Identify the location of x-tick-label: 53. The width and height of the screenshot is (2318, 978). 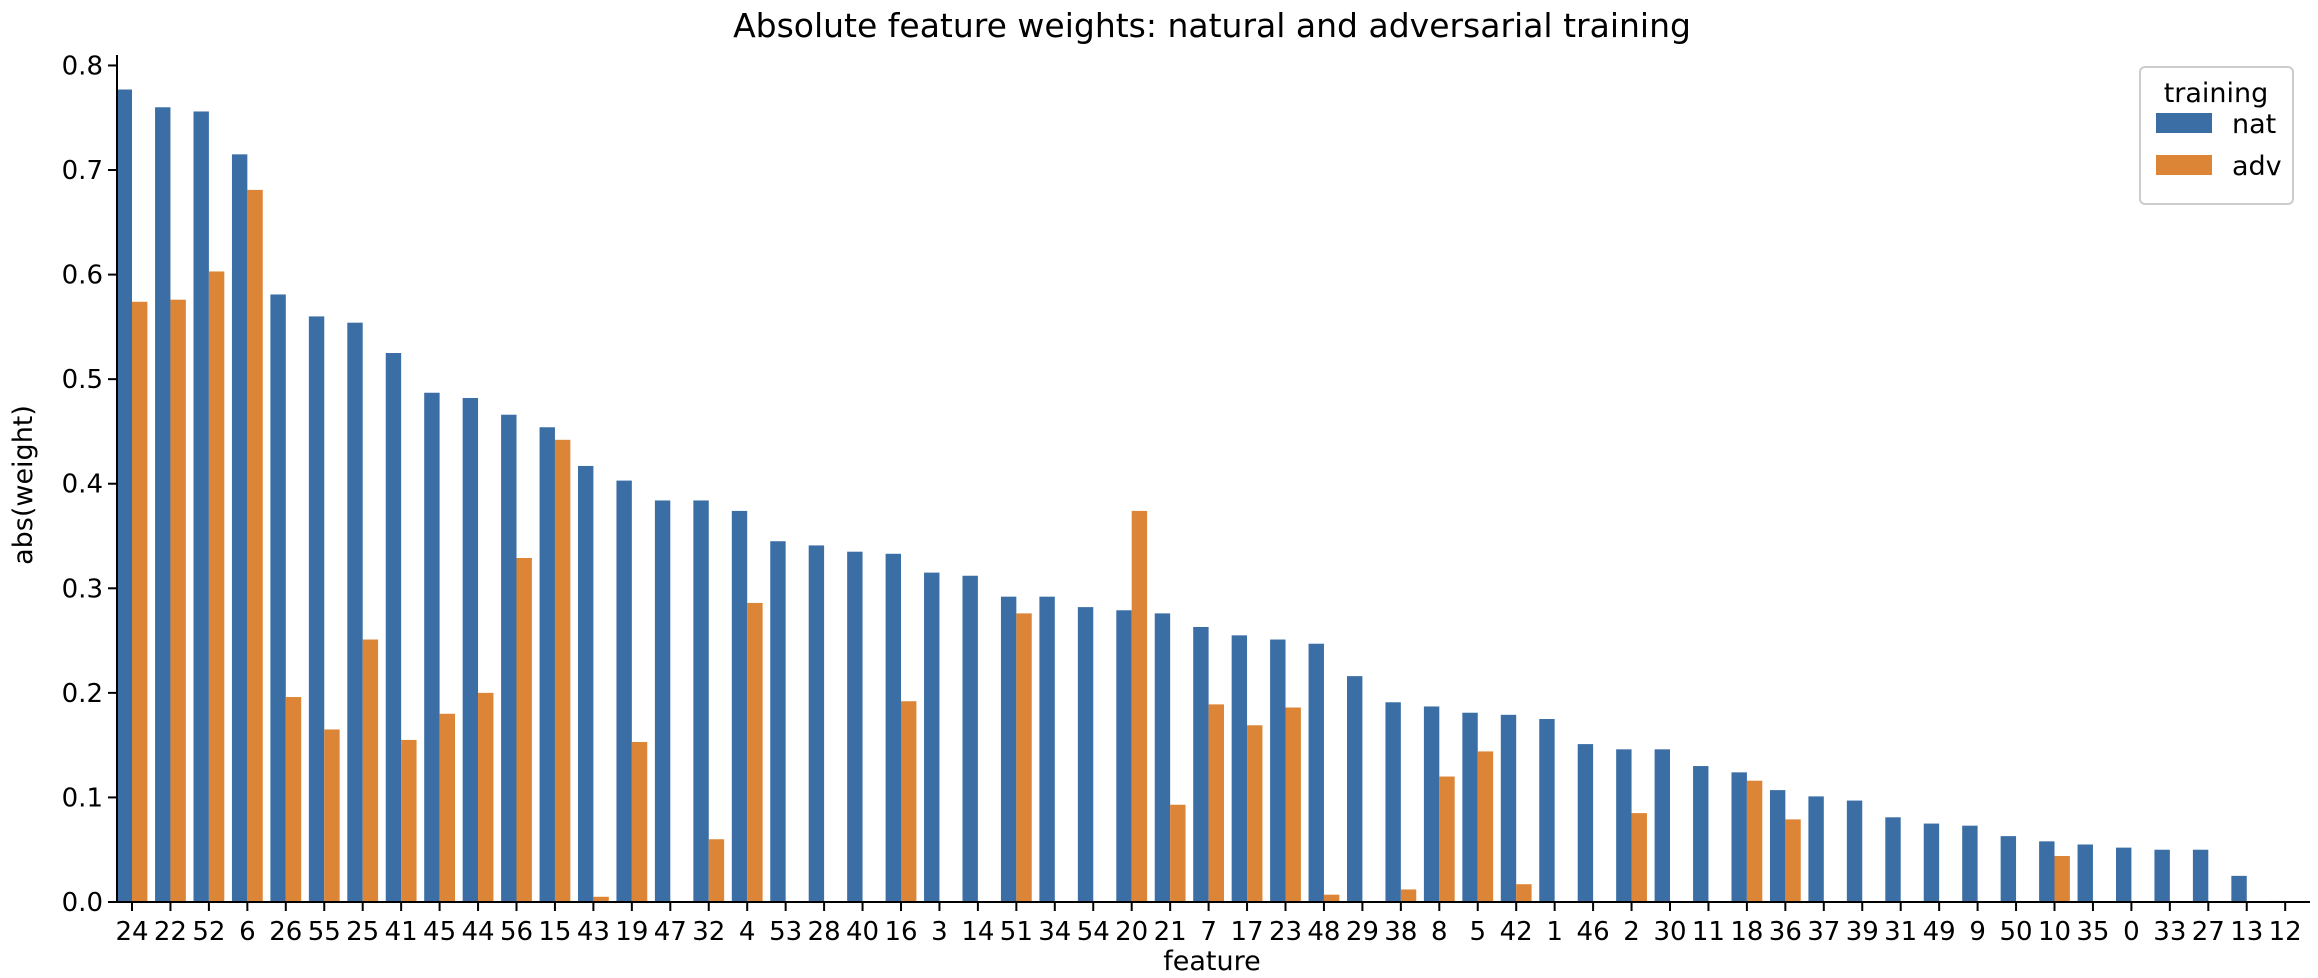
(785, 932).